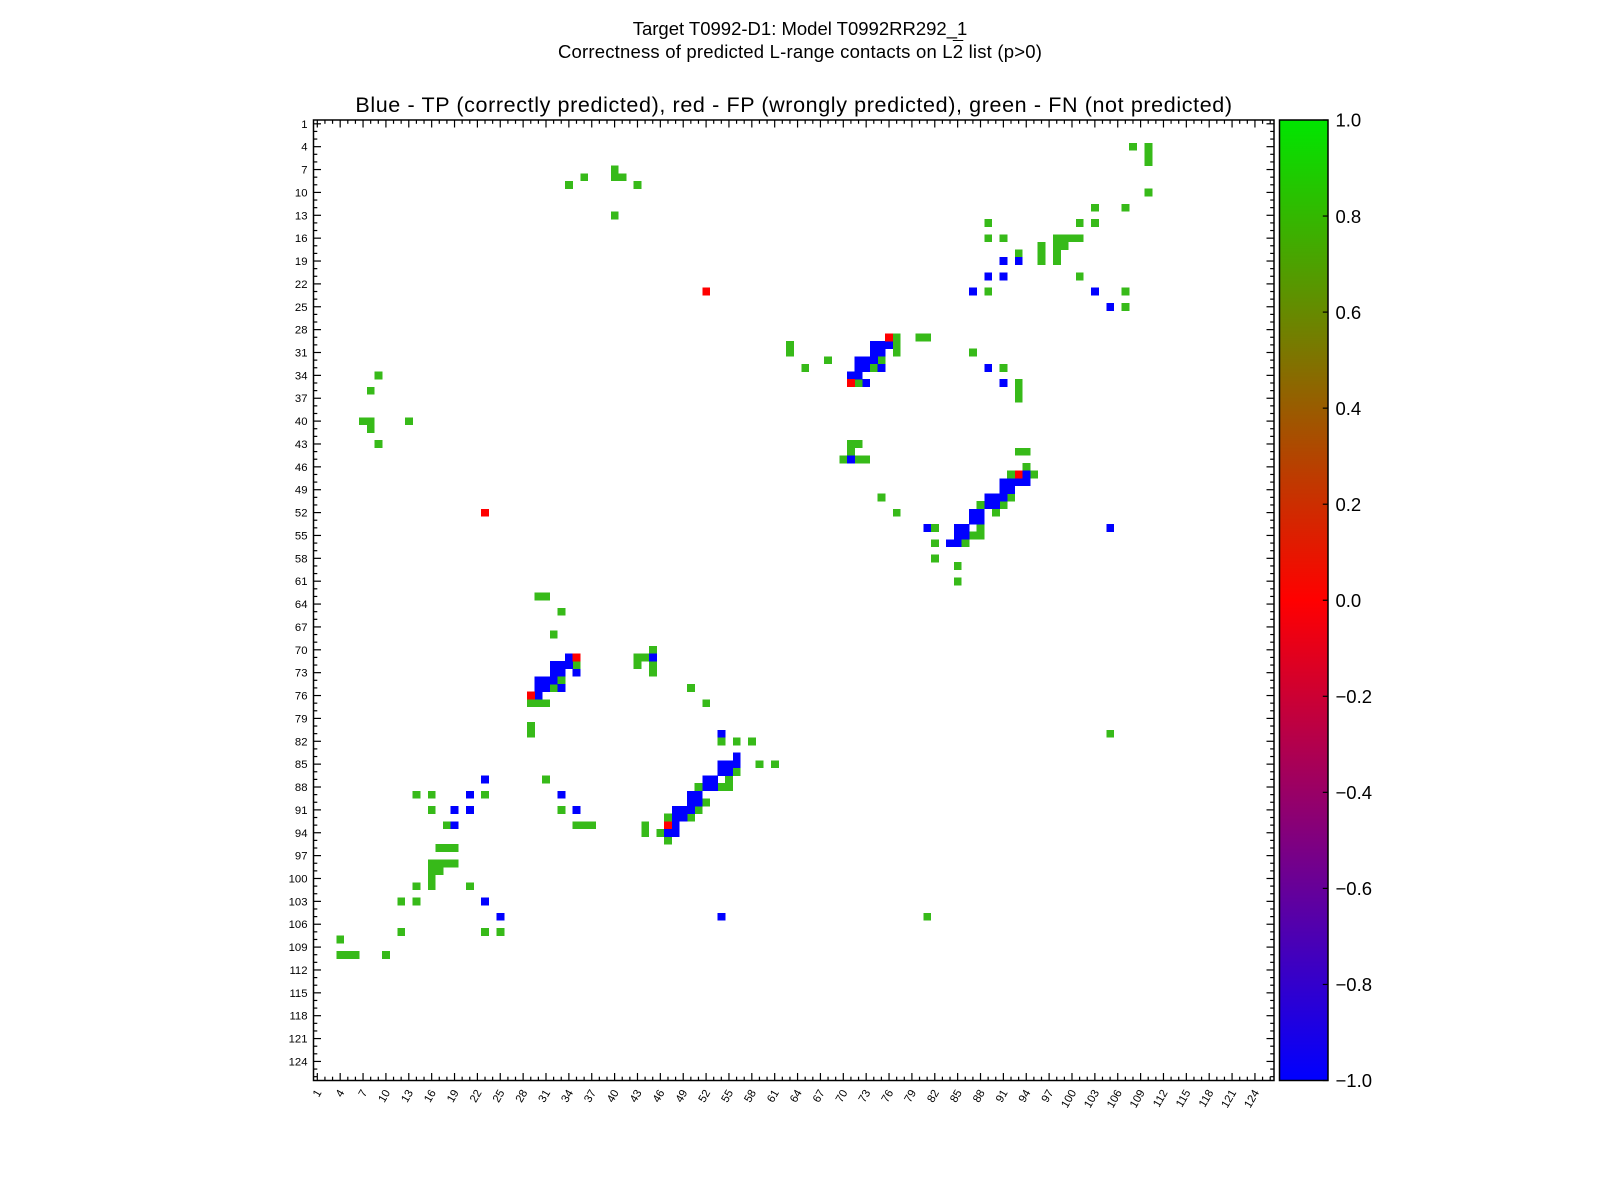  What do you see at coordinates (1354, 984) in the screenshot?
I see `svg-text: −0.8` at bounding box center [1354, 984].